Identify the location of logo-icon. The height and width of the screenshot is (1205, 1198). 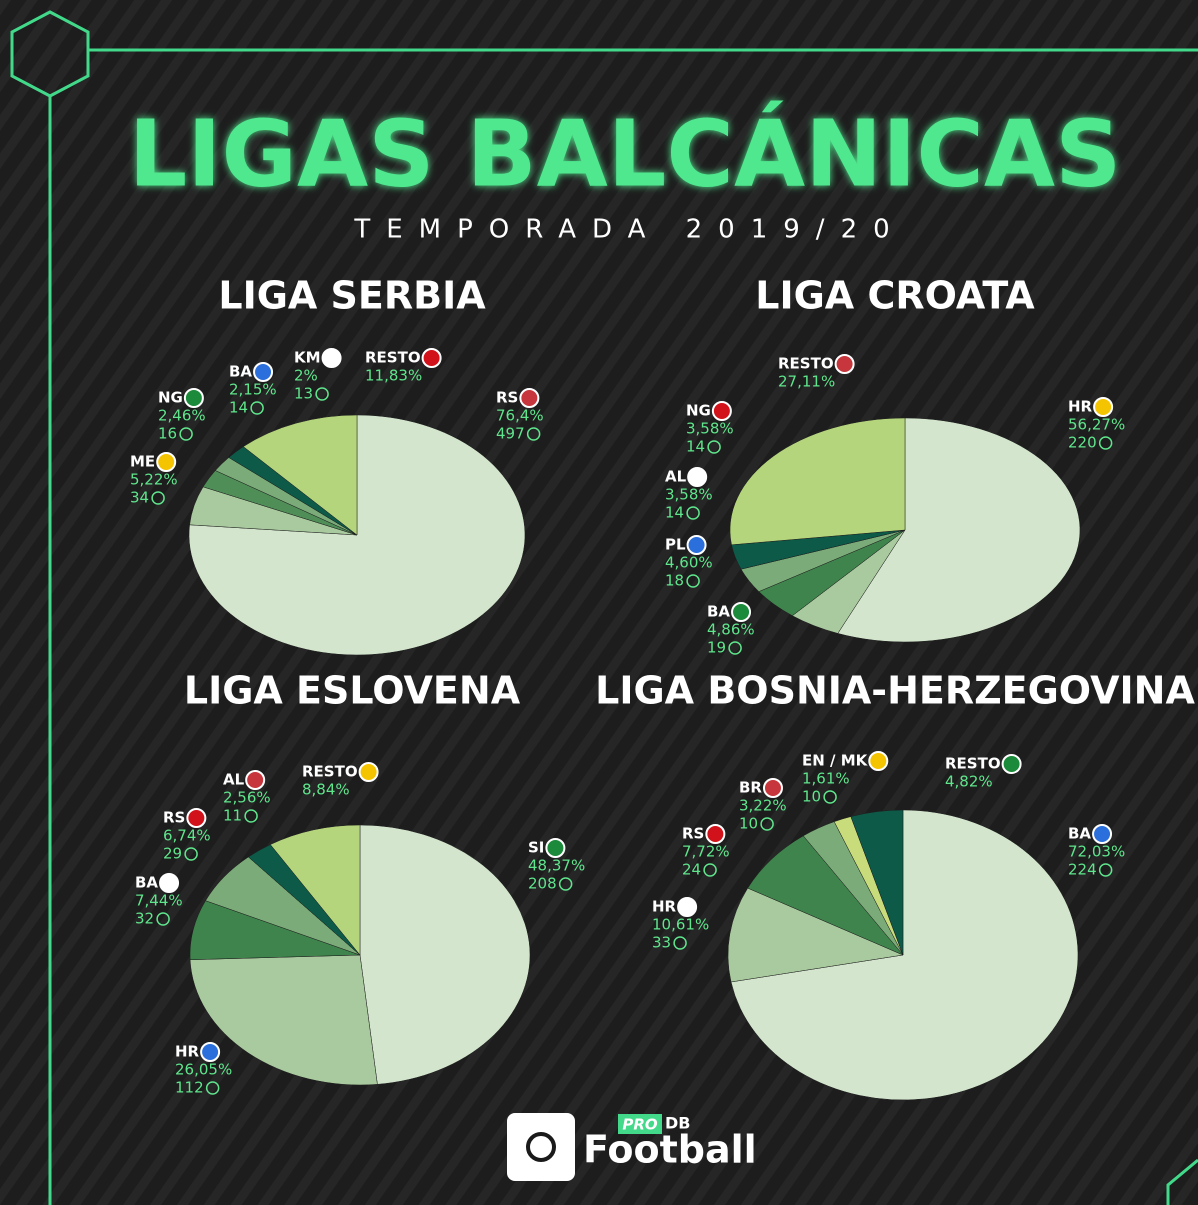
(541, 1147).